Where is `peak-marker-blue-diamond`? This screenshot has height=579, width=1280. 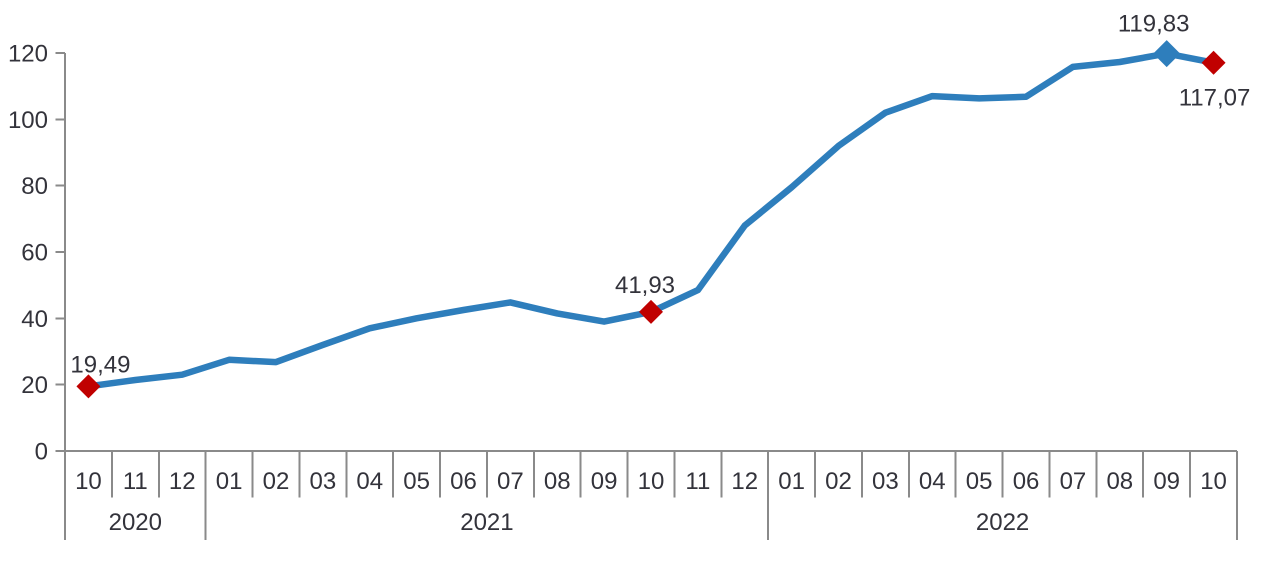
peak-marker-blue-diamond is located at coordinates (1167, 54).